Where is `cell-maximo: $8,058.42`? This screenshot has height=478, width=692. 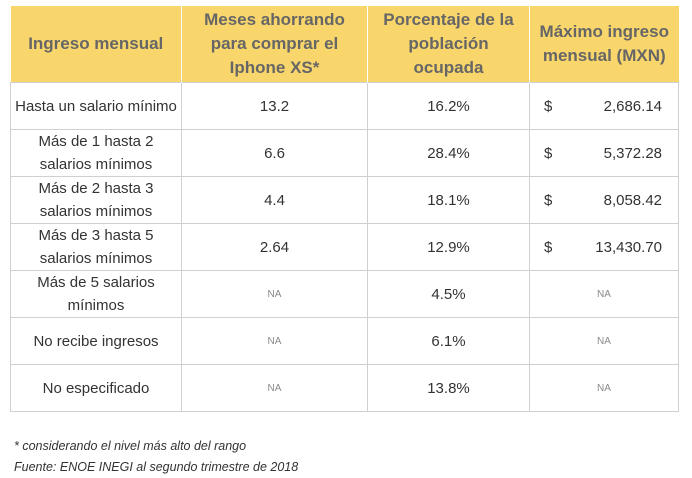 cell-maximo: $8,058.42 is located at coordinates (604, 200).